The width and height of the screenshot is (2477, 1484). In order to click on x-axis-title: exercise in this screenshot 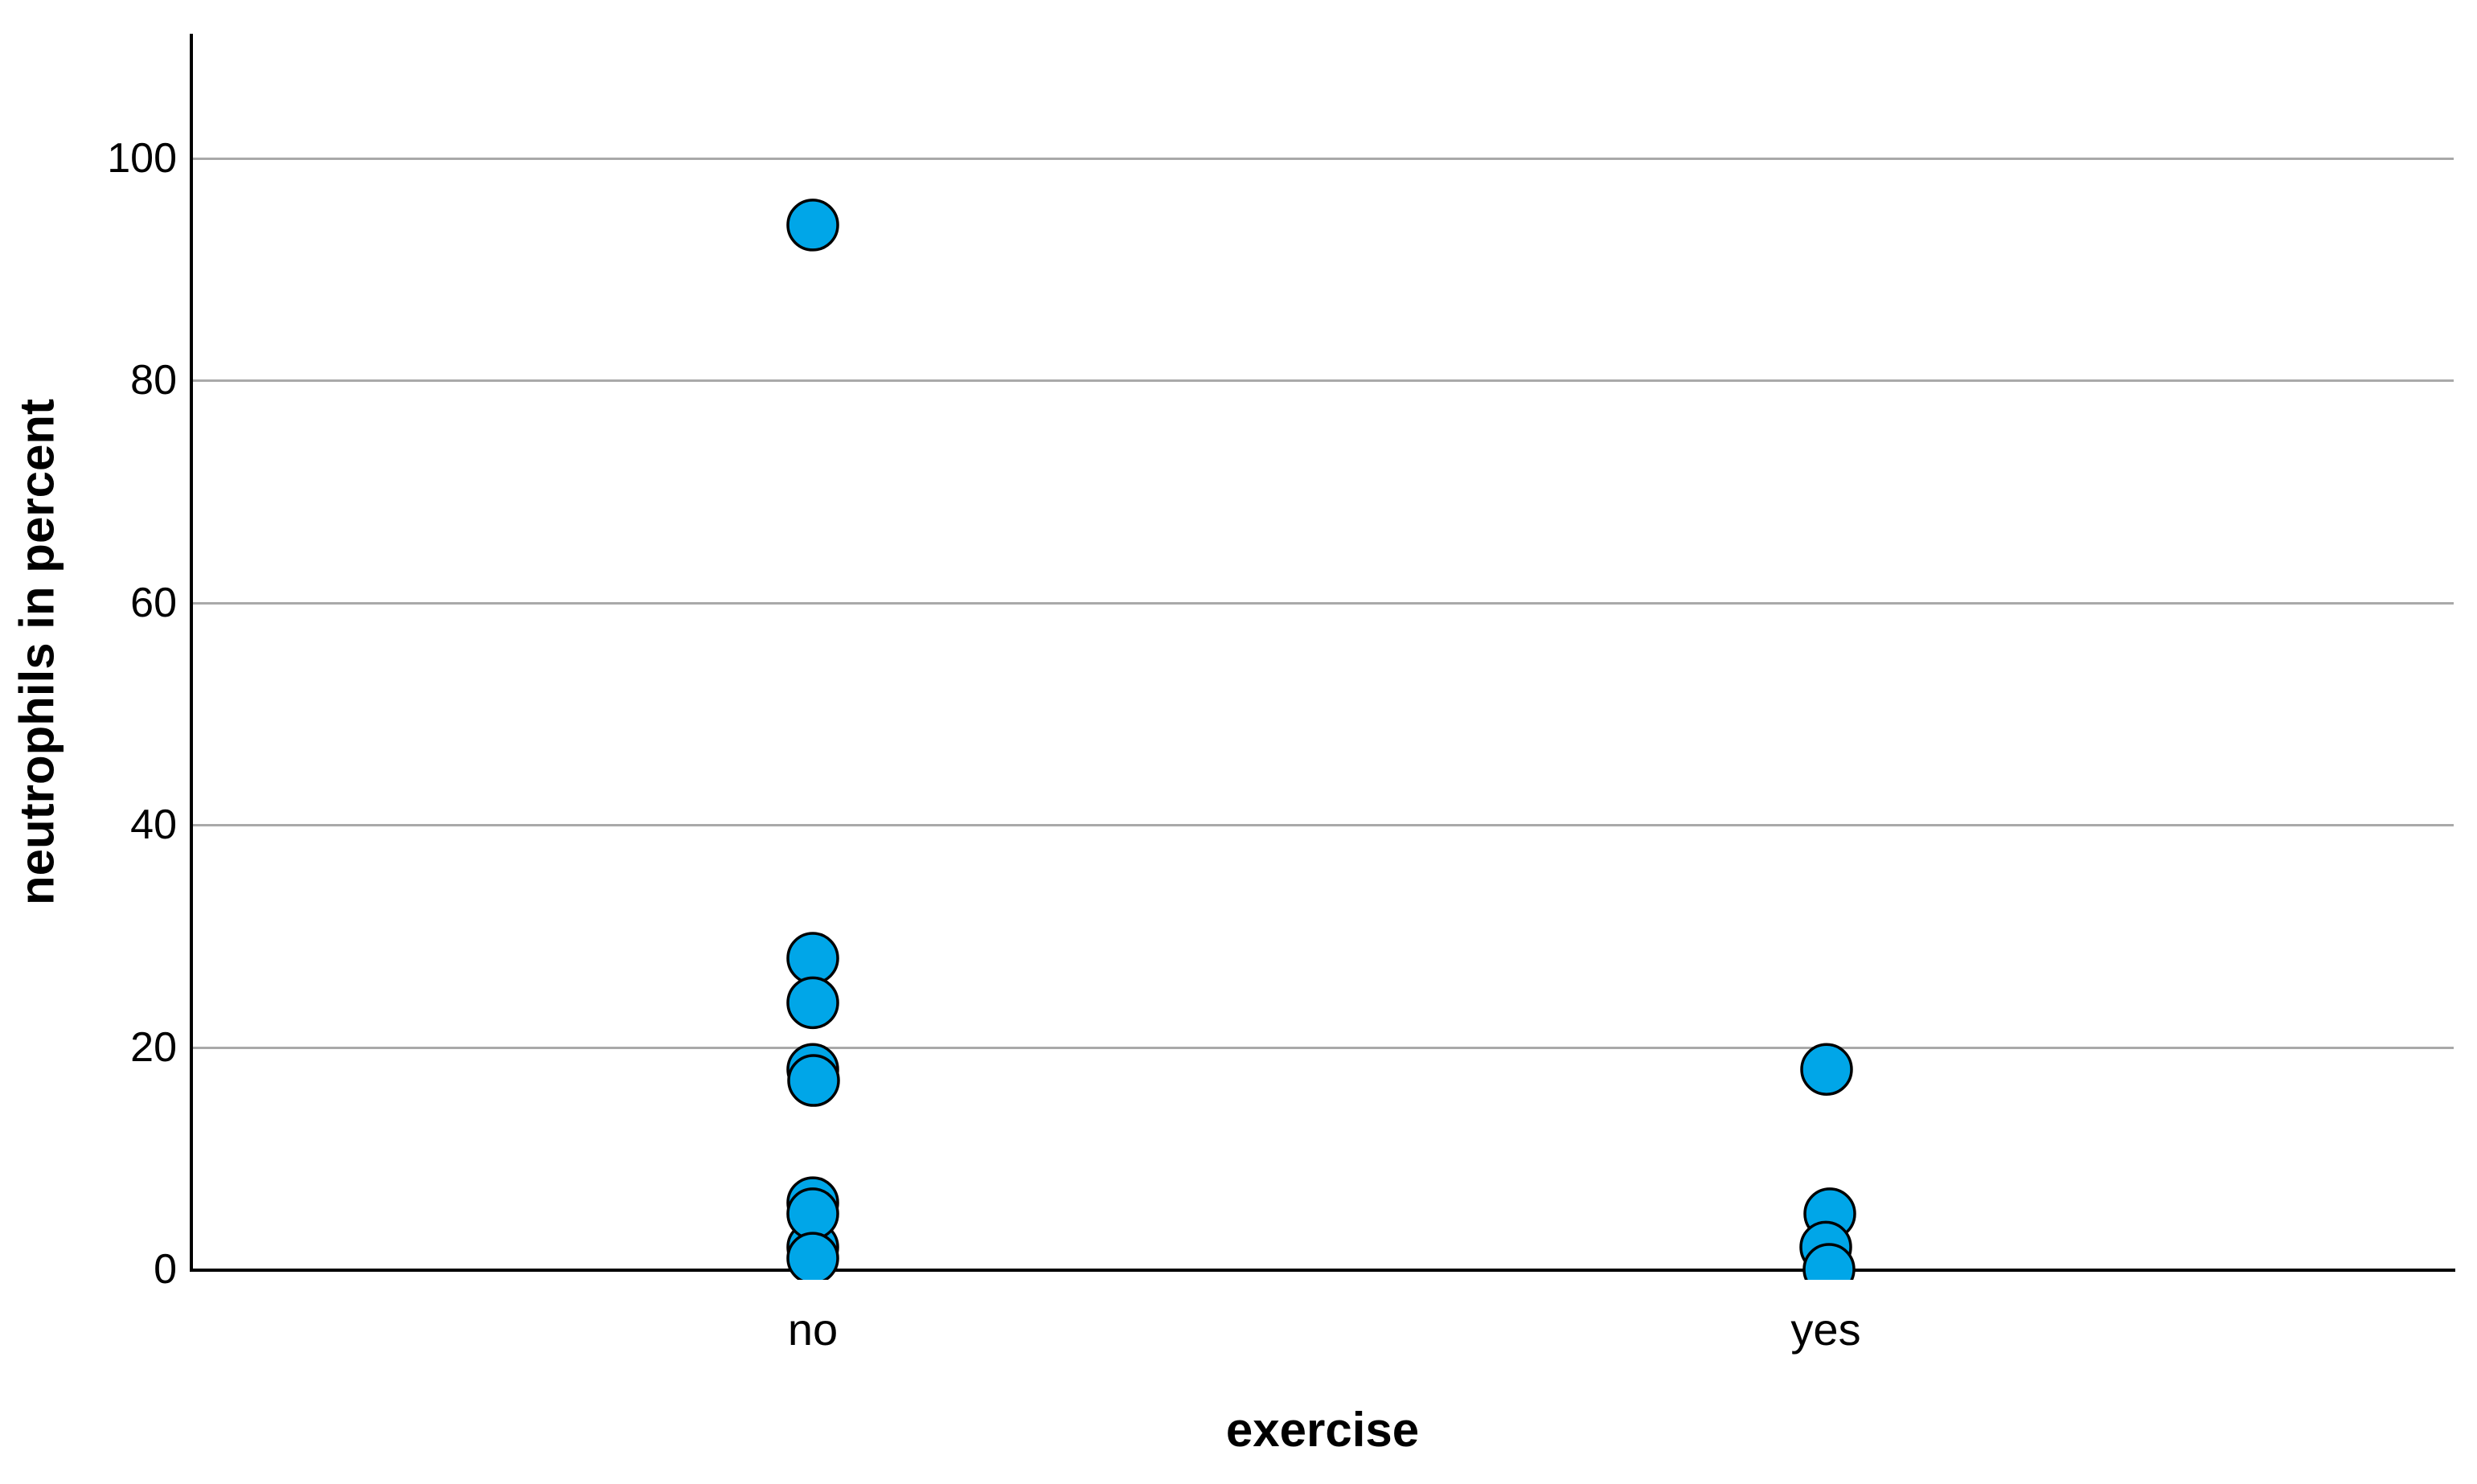, I will do `click(1322, 1430)`.